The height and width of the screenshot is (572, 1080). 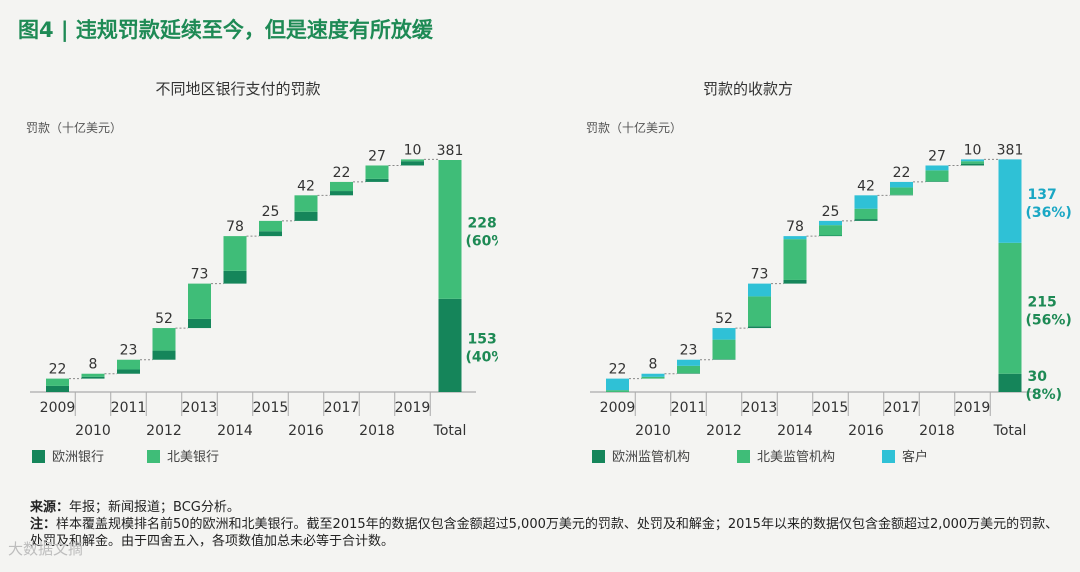 What do you see at coordinates (748, 89) in the screenshot?
I see `chart-title: 罚款的收款方` at bounding box center [748, 89].